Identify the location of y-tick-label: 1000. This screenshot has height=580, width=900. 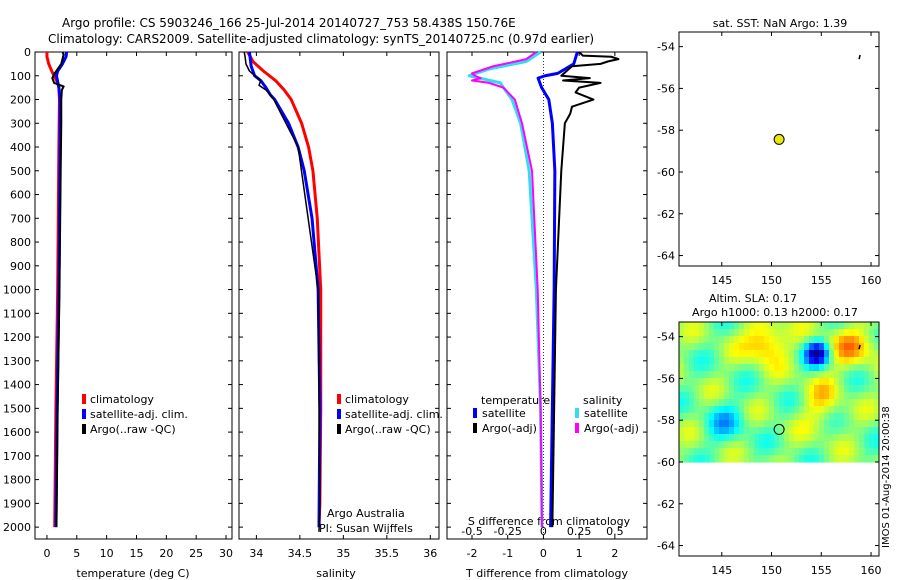
(17, 290).